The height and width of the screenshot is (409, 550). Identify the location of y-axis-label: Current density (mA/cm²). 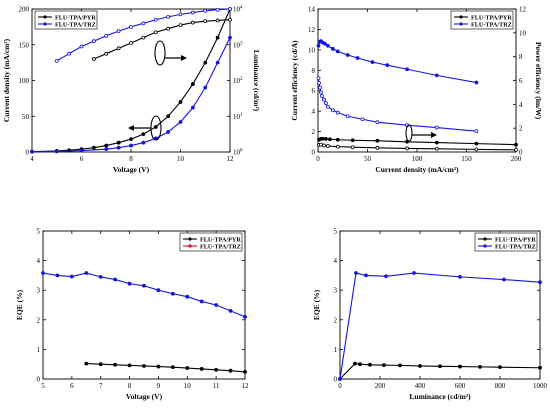
(6, 80).